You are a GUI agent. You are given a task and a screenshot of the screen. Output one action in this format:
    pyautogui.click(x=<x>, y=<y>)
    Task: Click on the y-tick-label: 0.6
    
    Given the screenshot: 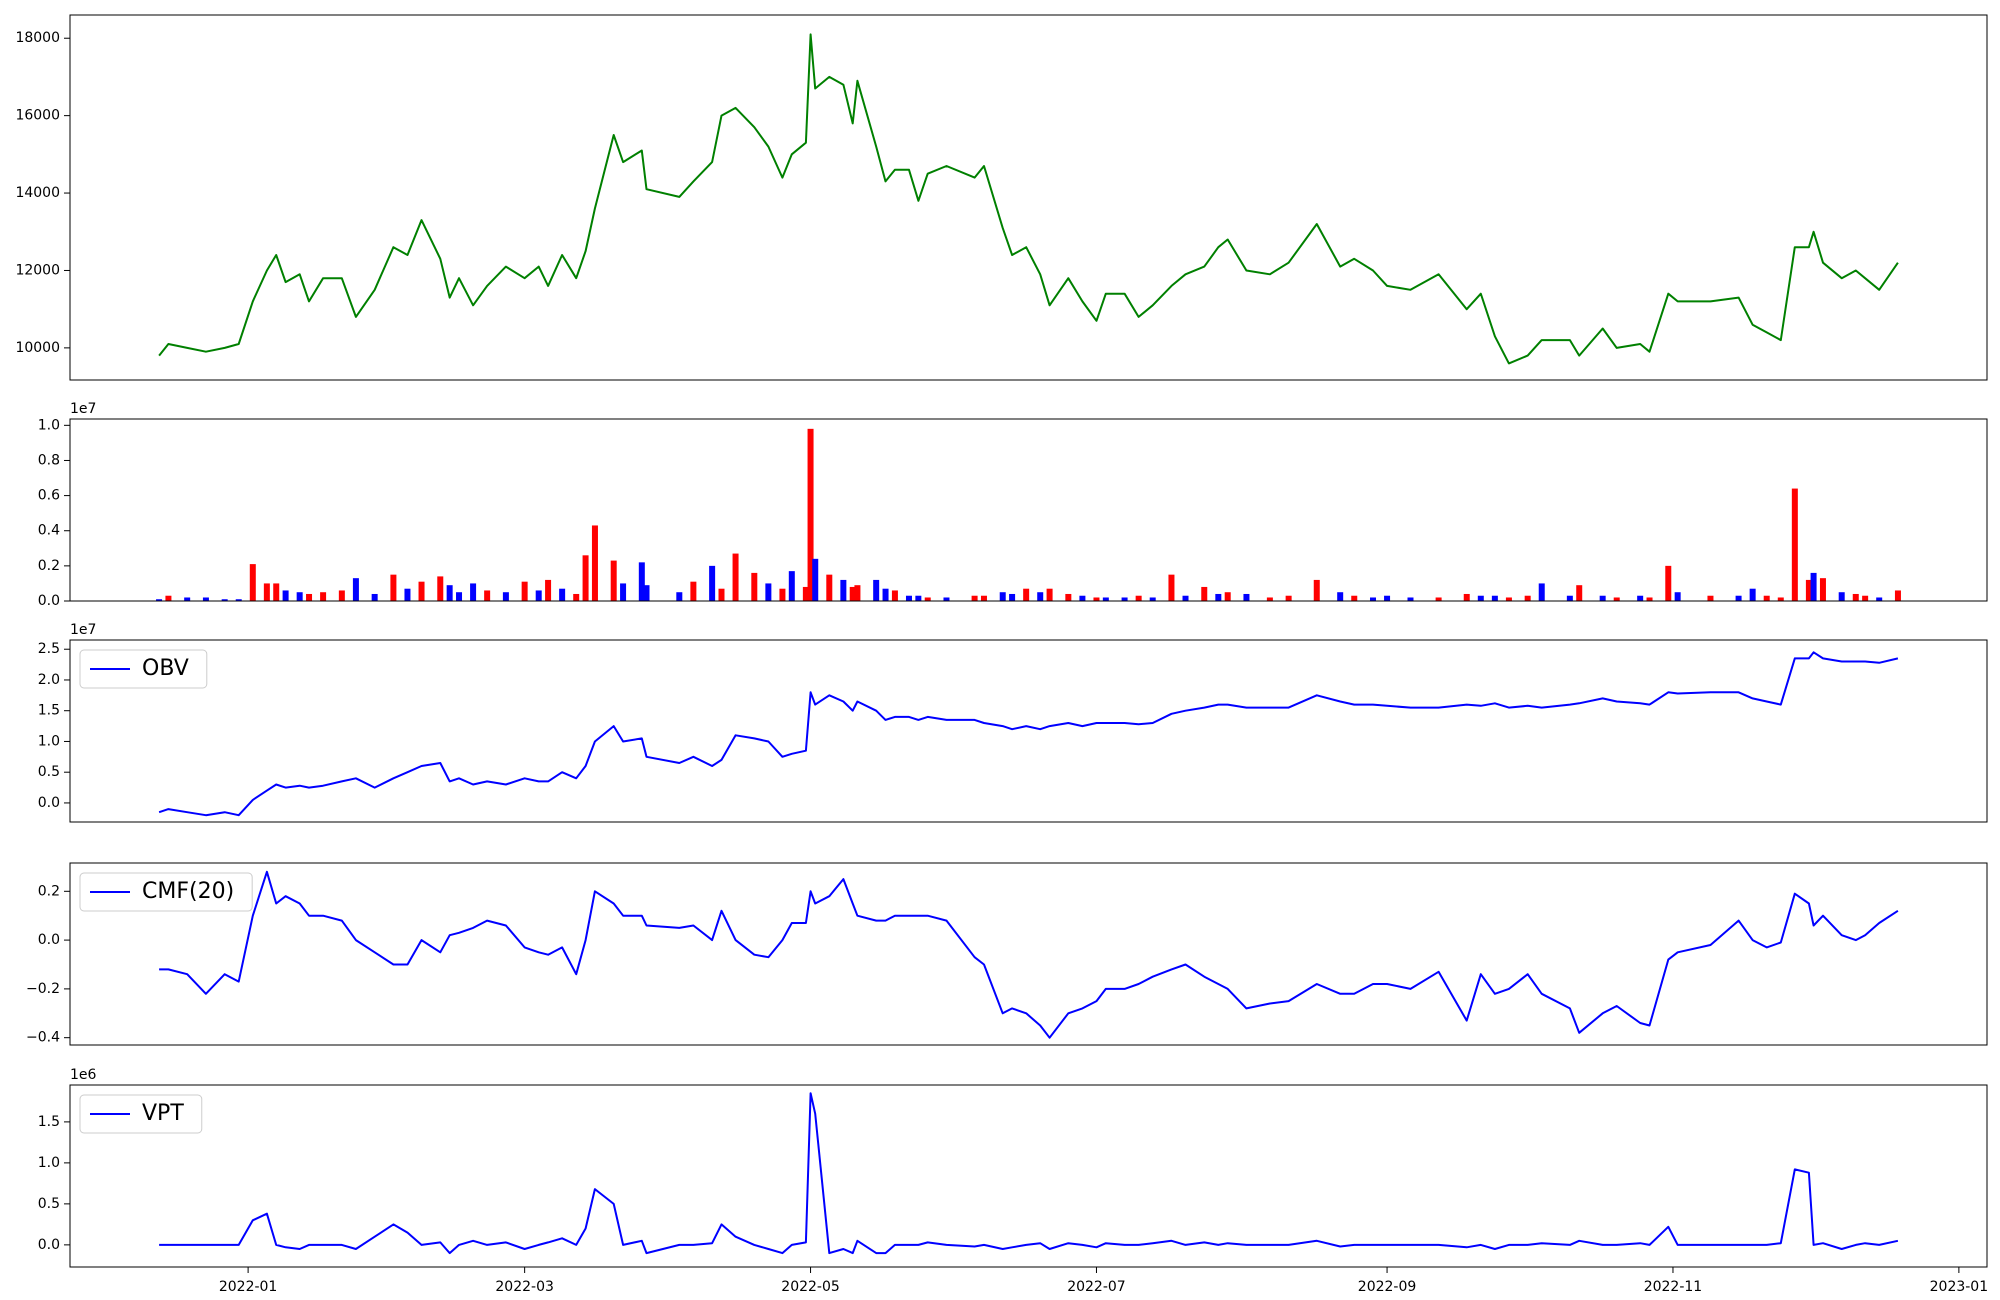 What is the action you would take?
    pyautogui.click(x=49, y=496)
    